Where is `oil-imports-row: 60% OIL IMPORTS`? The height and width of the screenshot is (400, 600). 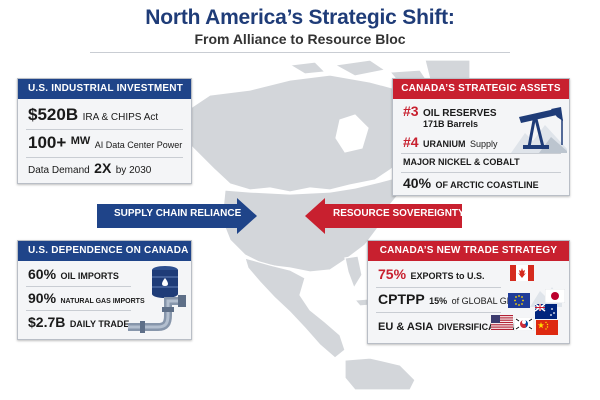 oil-imports-row: 60% OIL IMPORTS is located at coordinates (73, 275).